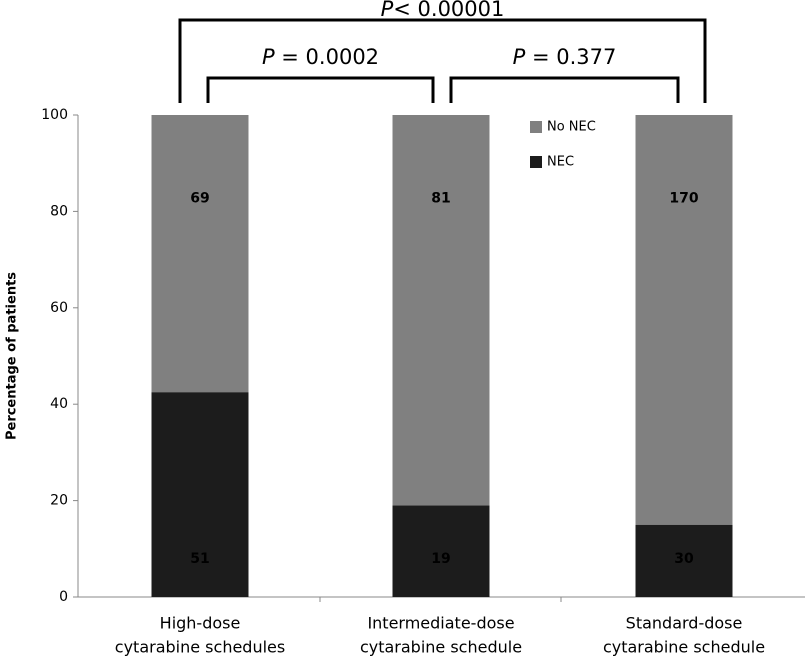 The width and height of the screenshot is (805, 660). Describe the element at coordinates (199, 198) in the screenshot. I see `data-label: 69` at that location.